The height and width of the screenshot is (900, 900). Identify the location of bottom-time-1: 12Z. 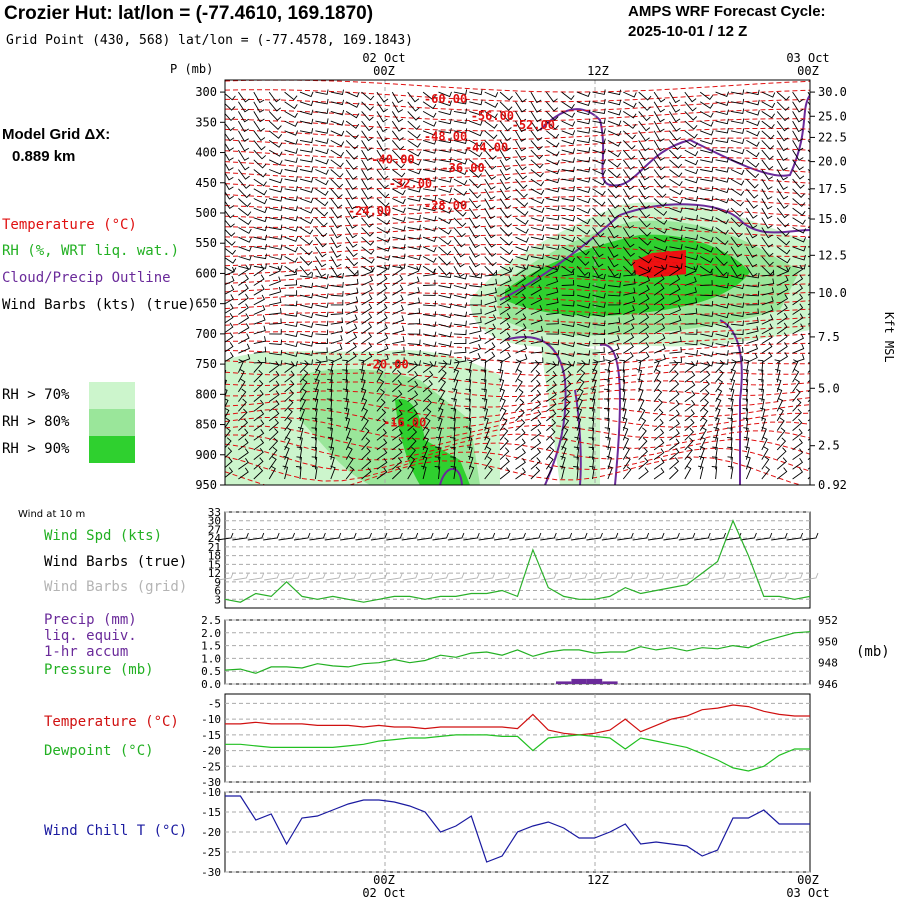
(598, 880).